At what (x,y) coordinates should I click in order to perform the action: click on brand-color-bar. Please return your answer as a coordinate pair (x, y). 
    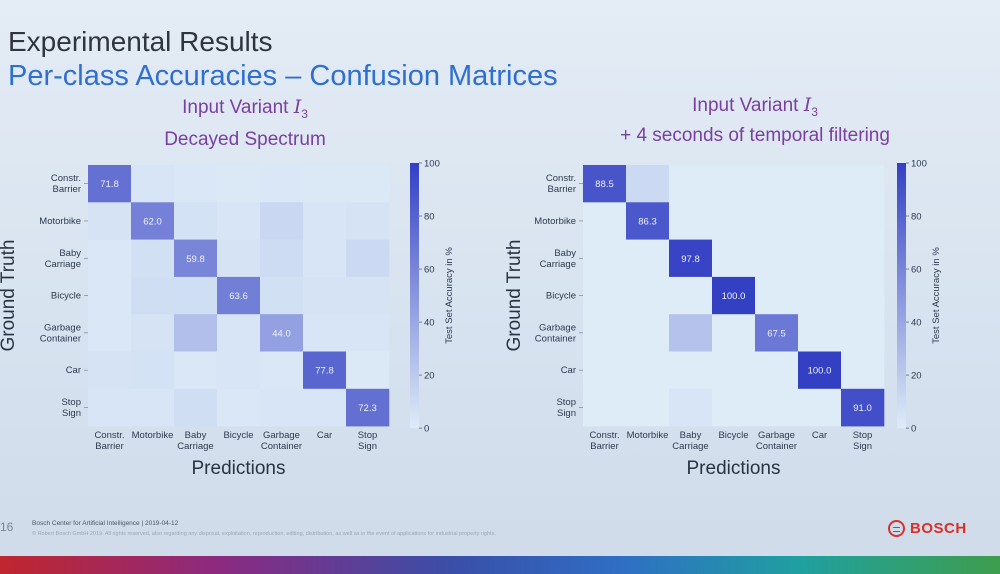
    Looking at the image, I should click on (500, 565).